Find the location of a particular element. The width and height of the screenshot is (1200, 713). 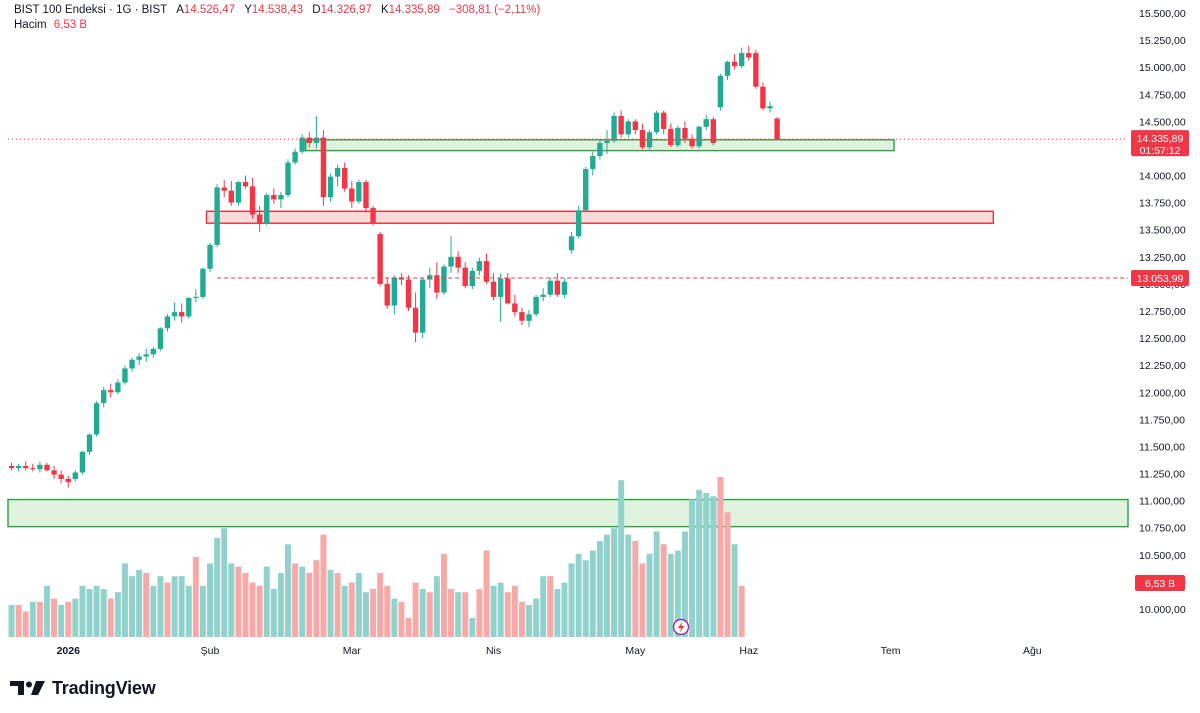

tradingview-logo: TradingView is located at coordinates (83, 688).